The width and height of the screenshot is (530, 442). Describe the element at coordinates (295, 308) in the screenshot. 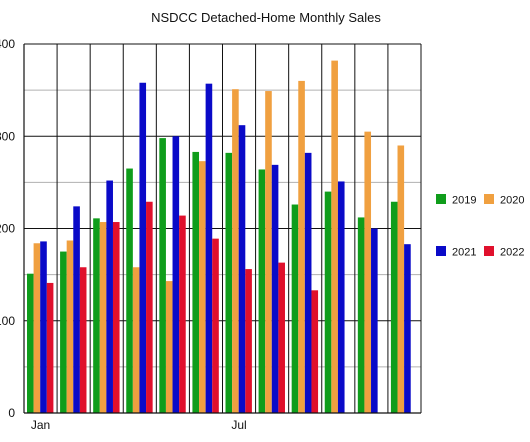

I see `bar-2019-sep` at that location.